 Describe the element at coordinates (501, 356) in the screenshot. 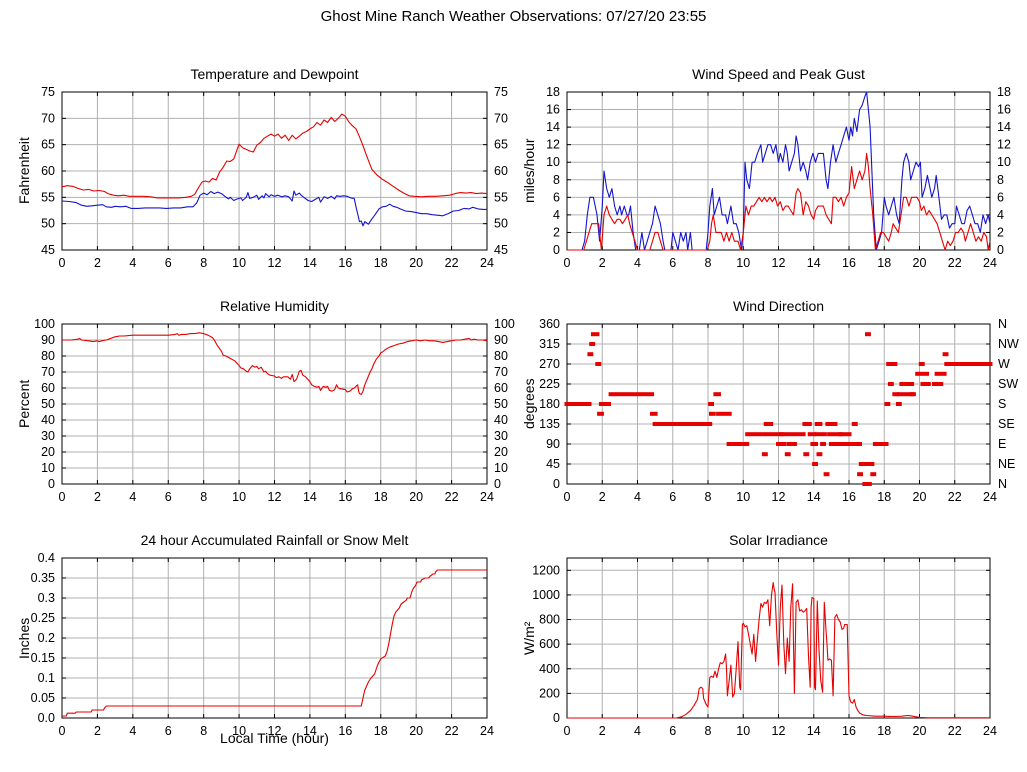

I see `y-tick-label-right: 80` at that location.